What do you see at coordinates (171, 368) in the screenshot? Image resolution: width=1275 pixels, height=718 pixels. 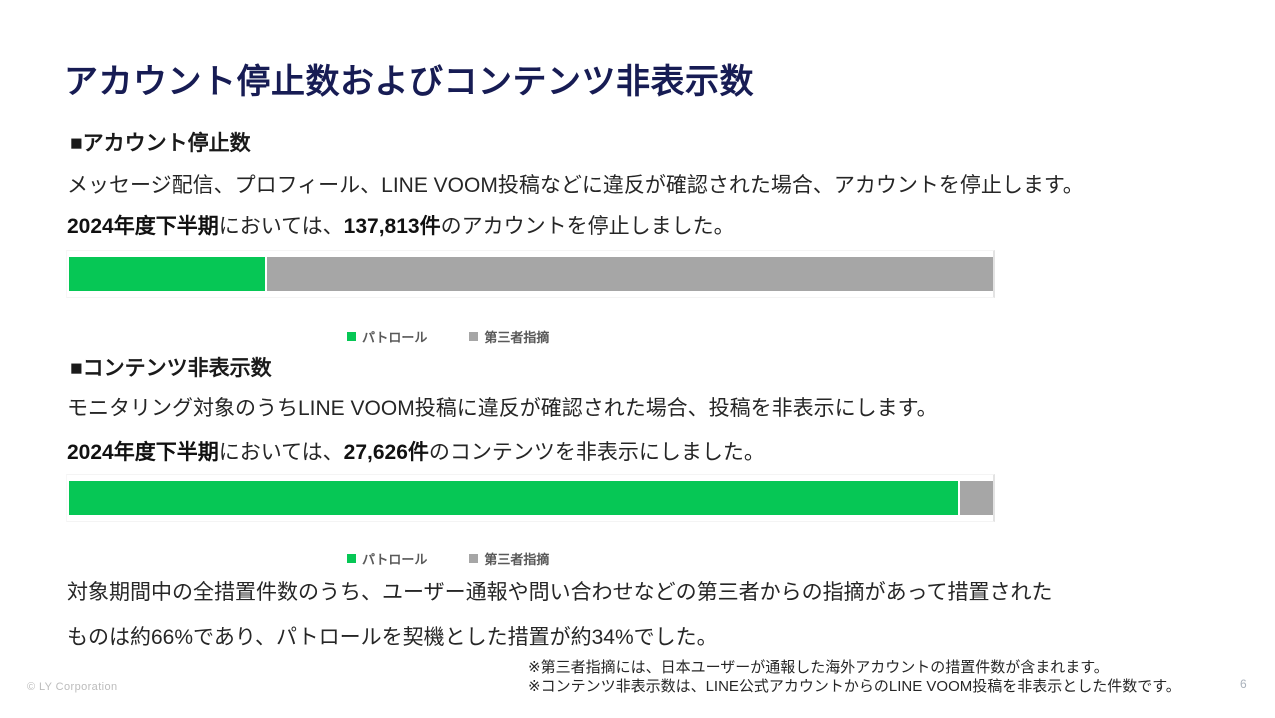 I see `section-heading-hidden-contents: ■コンテンツ非表示数` at bounding box center [171, 368].